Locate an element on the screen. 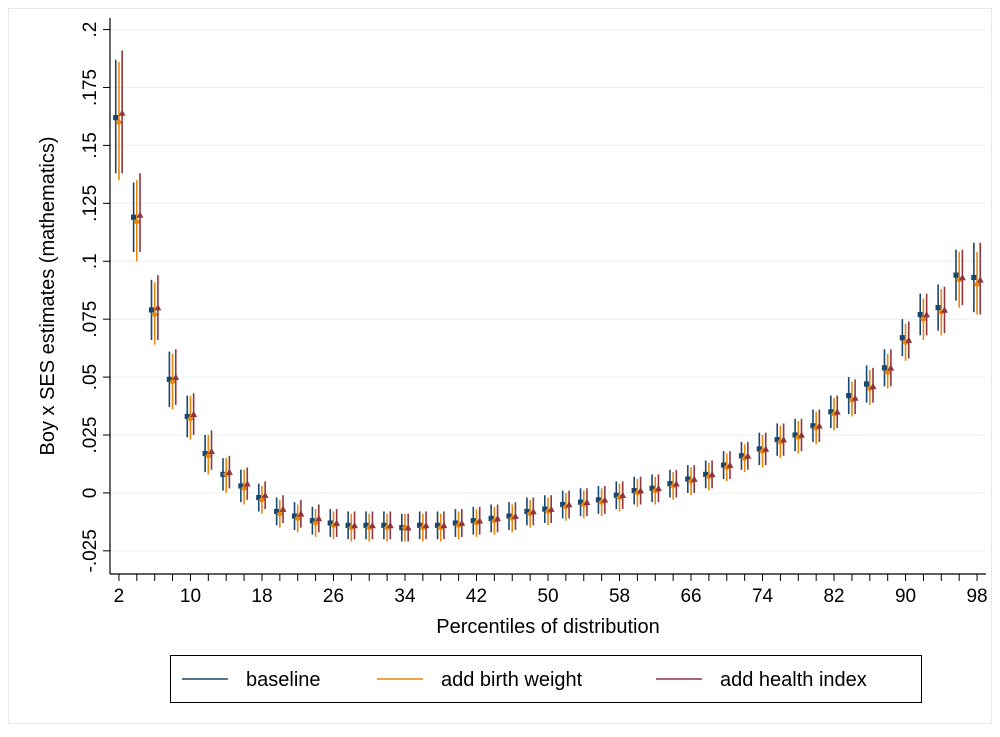 The height and width of the screenshot is (737, 1000). x-tick-label: 98 is located at coordinates (976, 596).